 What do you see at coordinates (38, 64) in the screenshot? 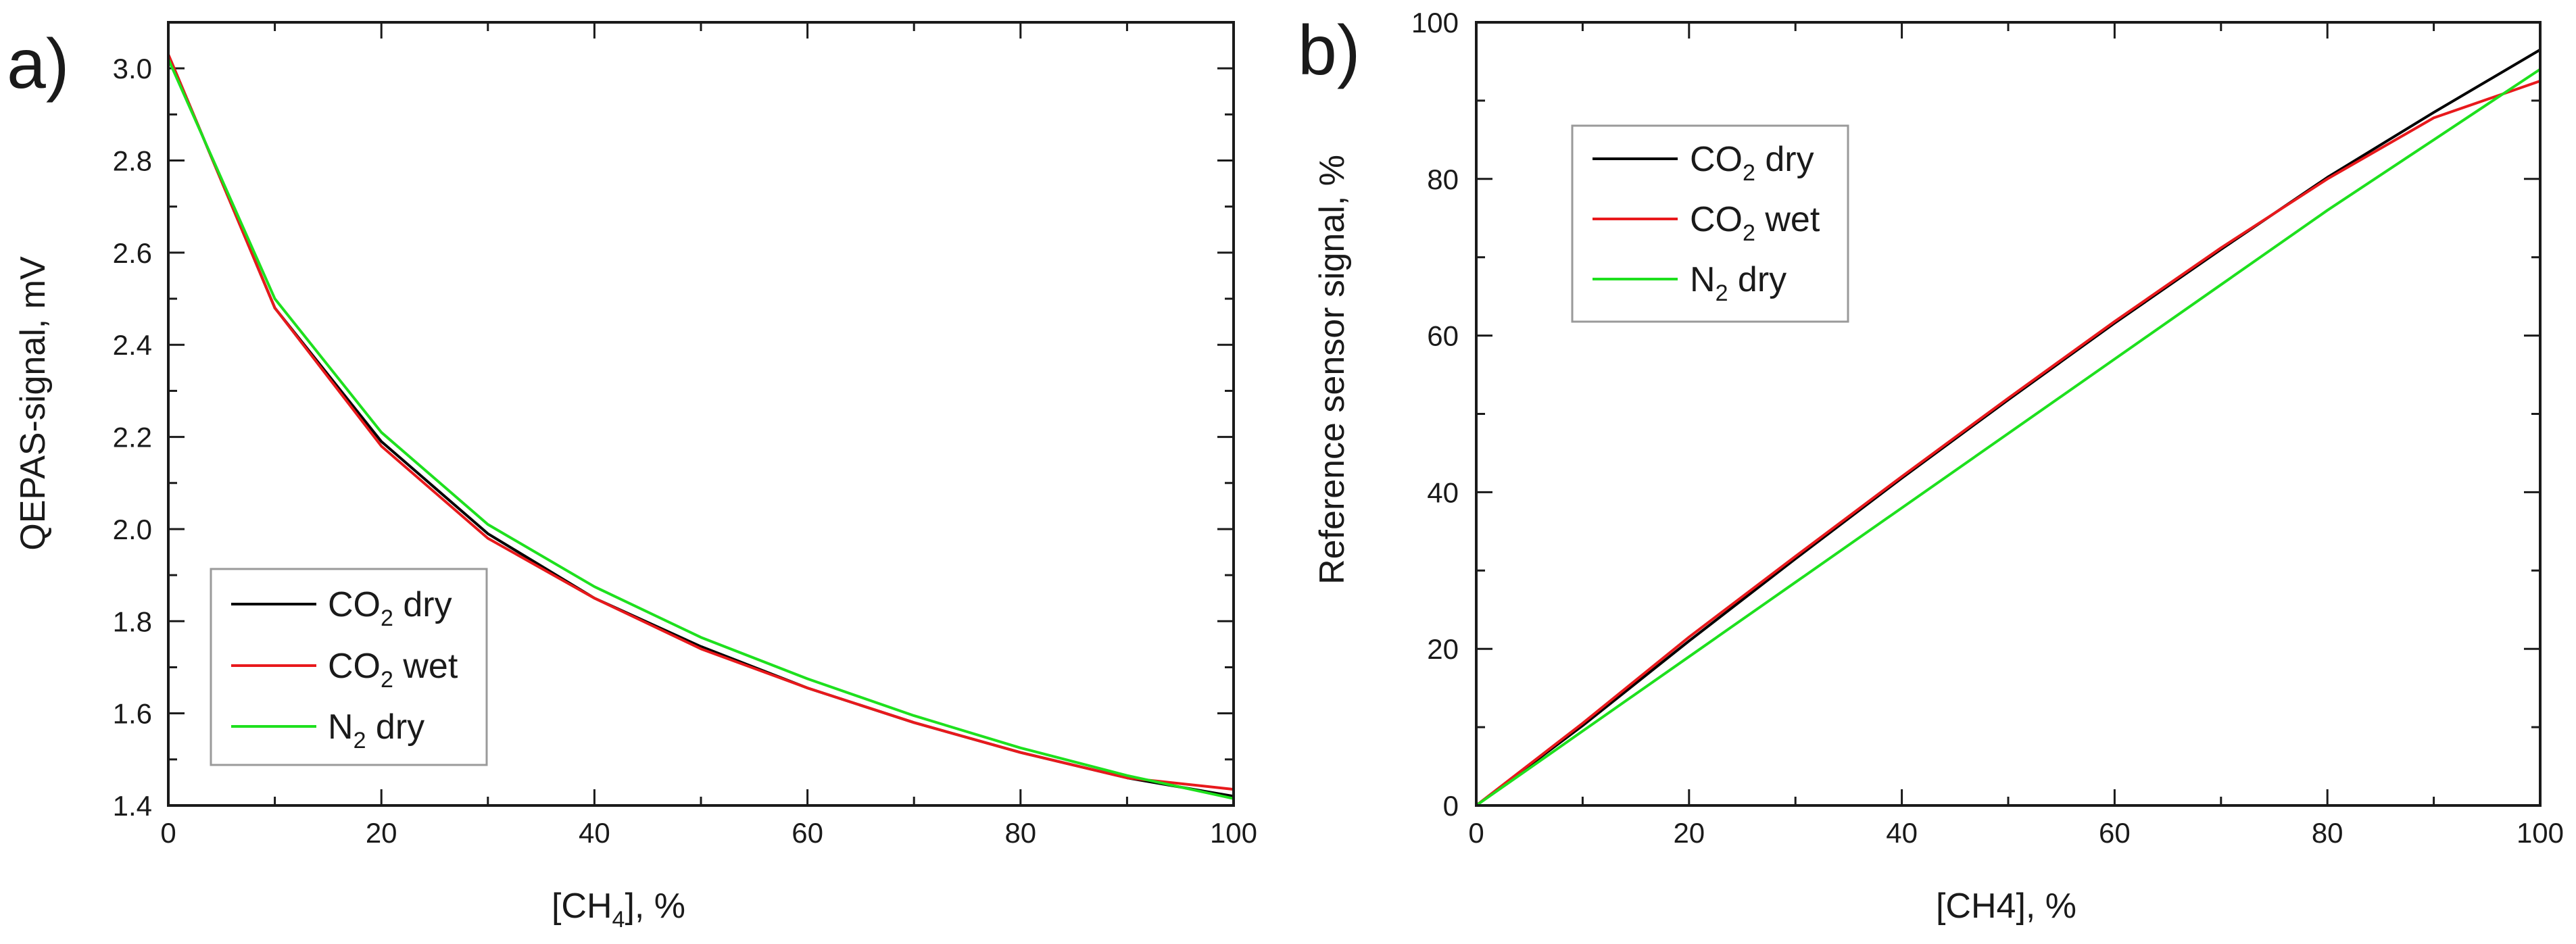
I see `panel-a-label: a)` at bounding box center [38, 64].